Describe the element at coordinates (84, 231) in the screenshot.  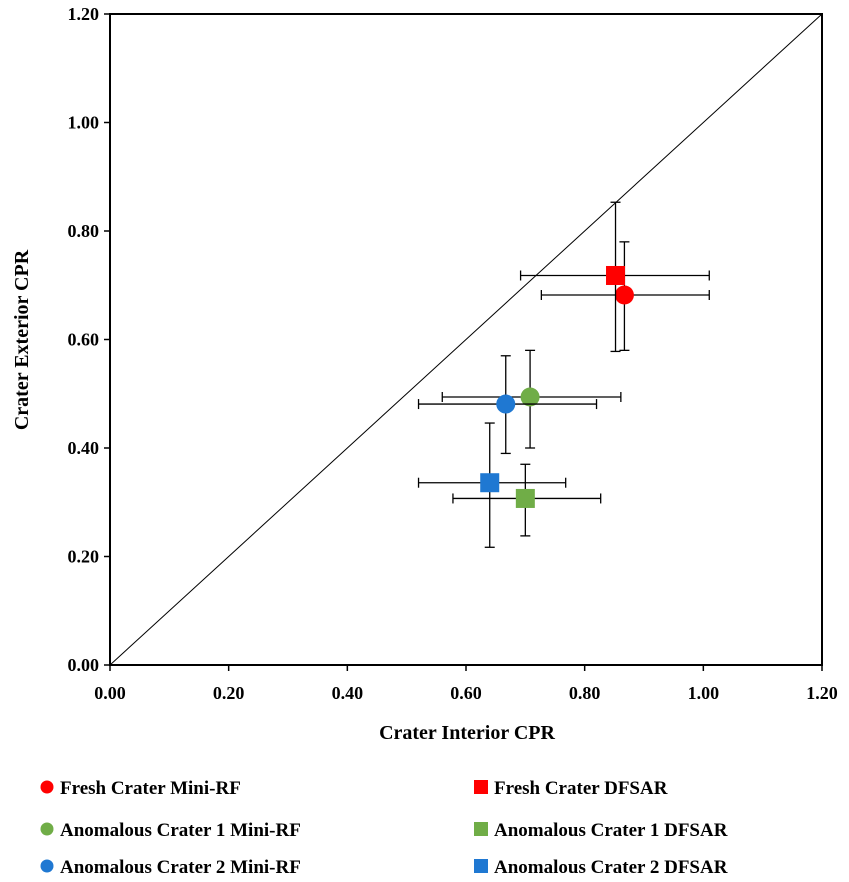
I see `y-tick-label: 0.80` at that location.